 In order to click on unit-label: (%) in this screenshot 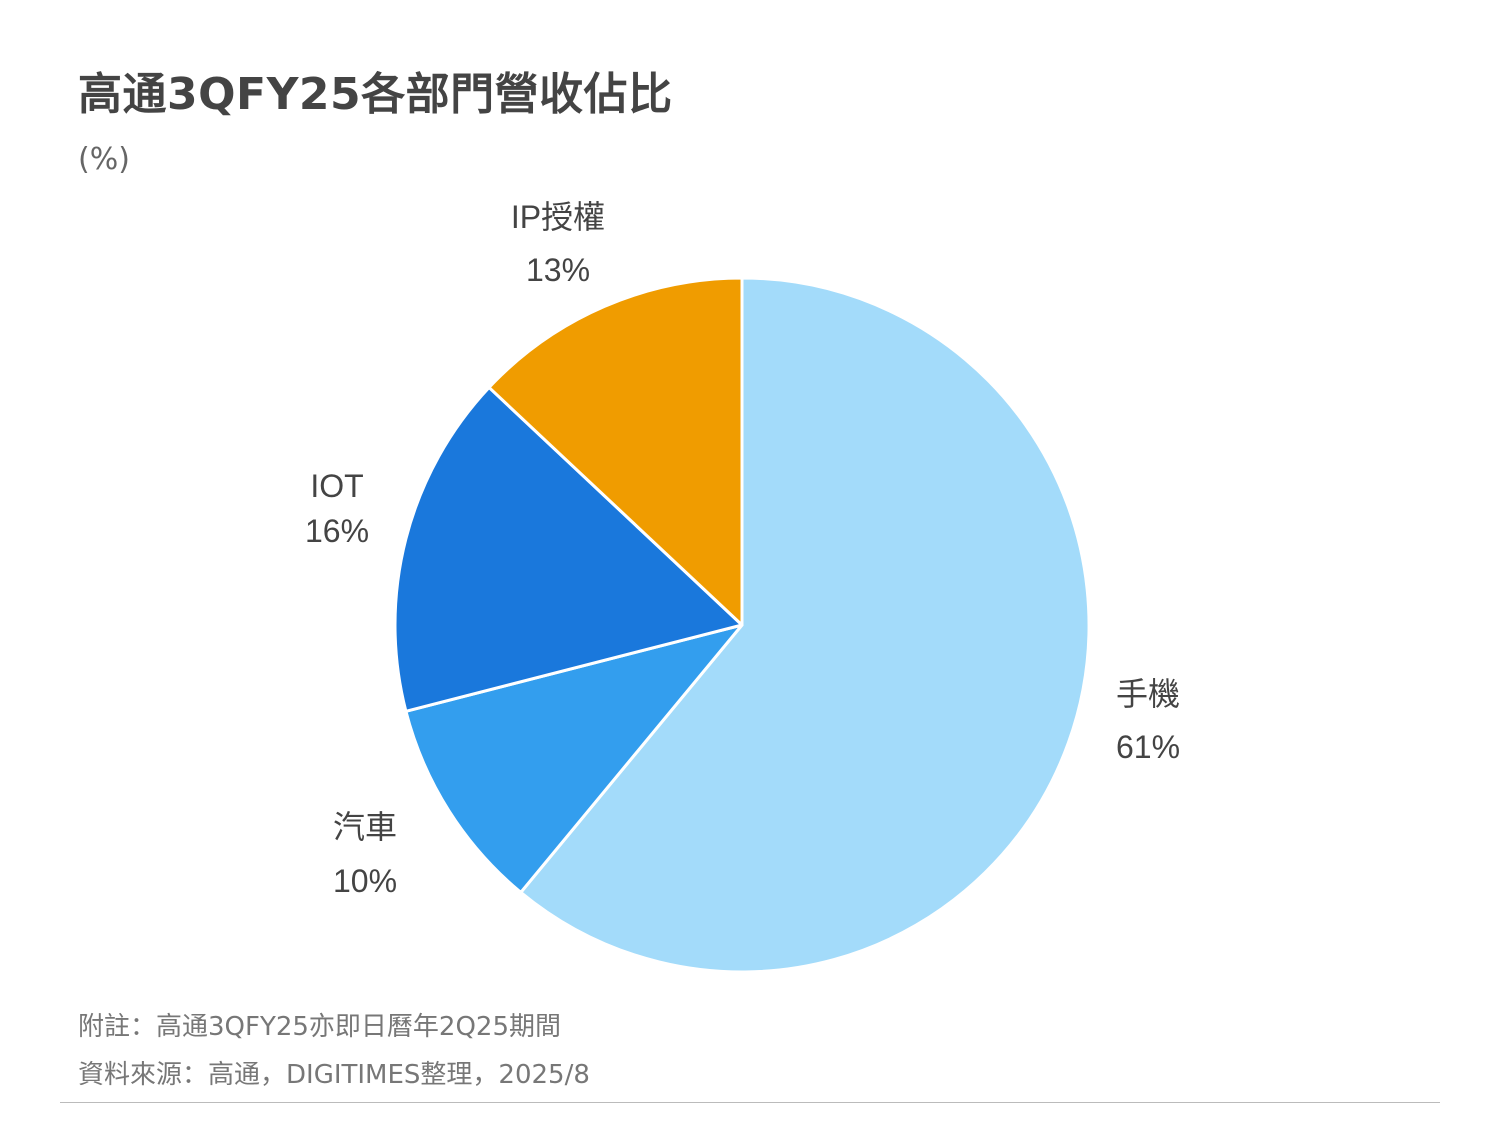, I will do `click(104, 159)`.